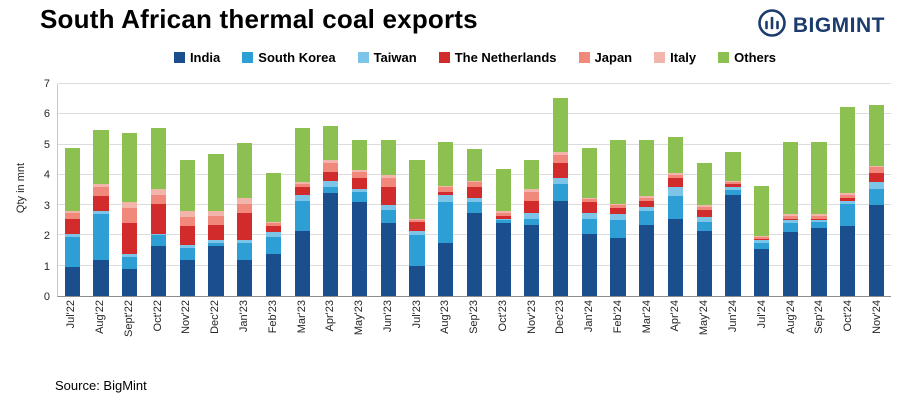 The height and width of the screenshot is (411, 901). I want to click on x-axis-label: May'24, so click(704, 318).